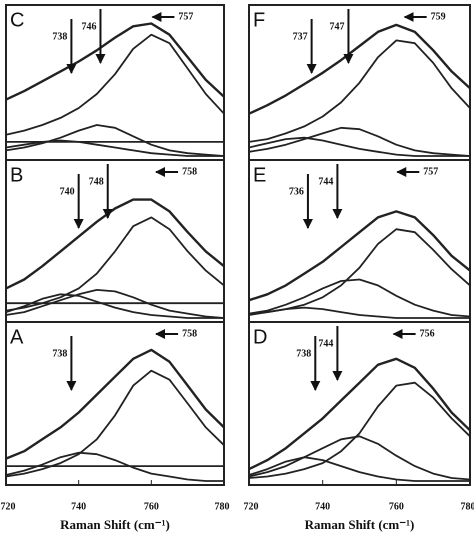  What do you see at coordinates (17, 20) in the screenshot?
I see `panel-letter: C` at bounding box center [17, 20].